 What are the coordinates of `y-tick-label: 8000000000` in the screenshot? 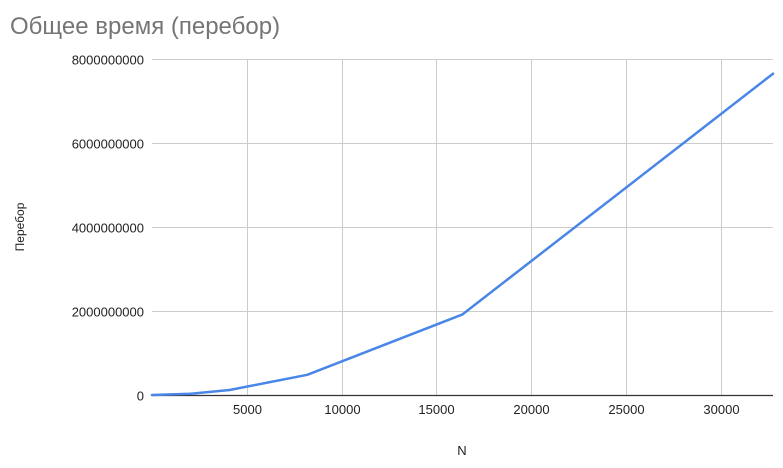 It's located at (108, 60).